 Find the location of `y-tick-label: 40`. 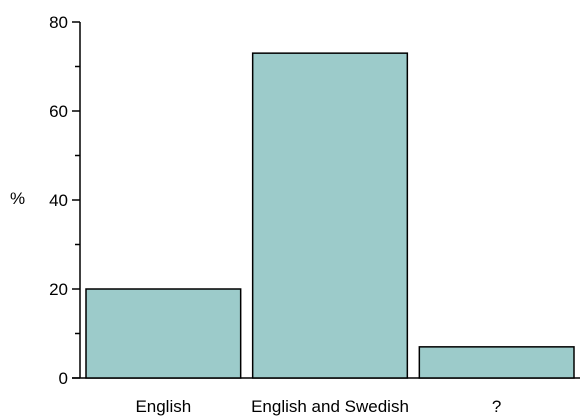

y-tick-label: 40 is located at coordinates (58, 200).